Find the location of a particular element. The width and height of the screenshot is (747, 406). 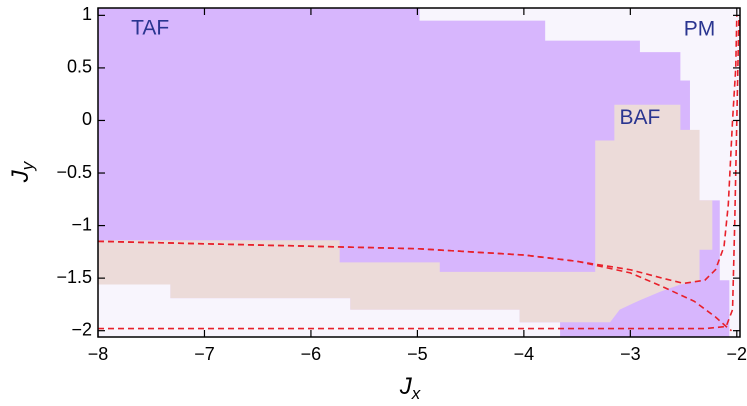

x-label-sub: x is located at coordinates (416, 393).